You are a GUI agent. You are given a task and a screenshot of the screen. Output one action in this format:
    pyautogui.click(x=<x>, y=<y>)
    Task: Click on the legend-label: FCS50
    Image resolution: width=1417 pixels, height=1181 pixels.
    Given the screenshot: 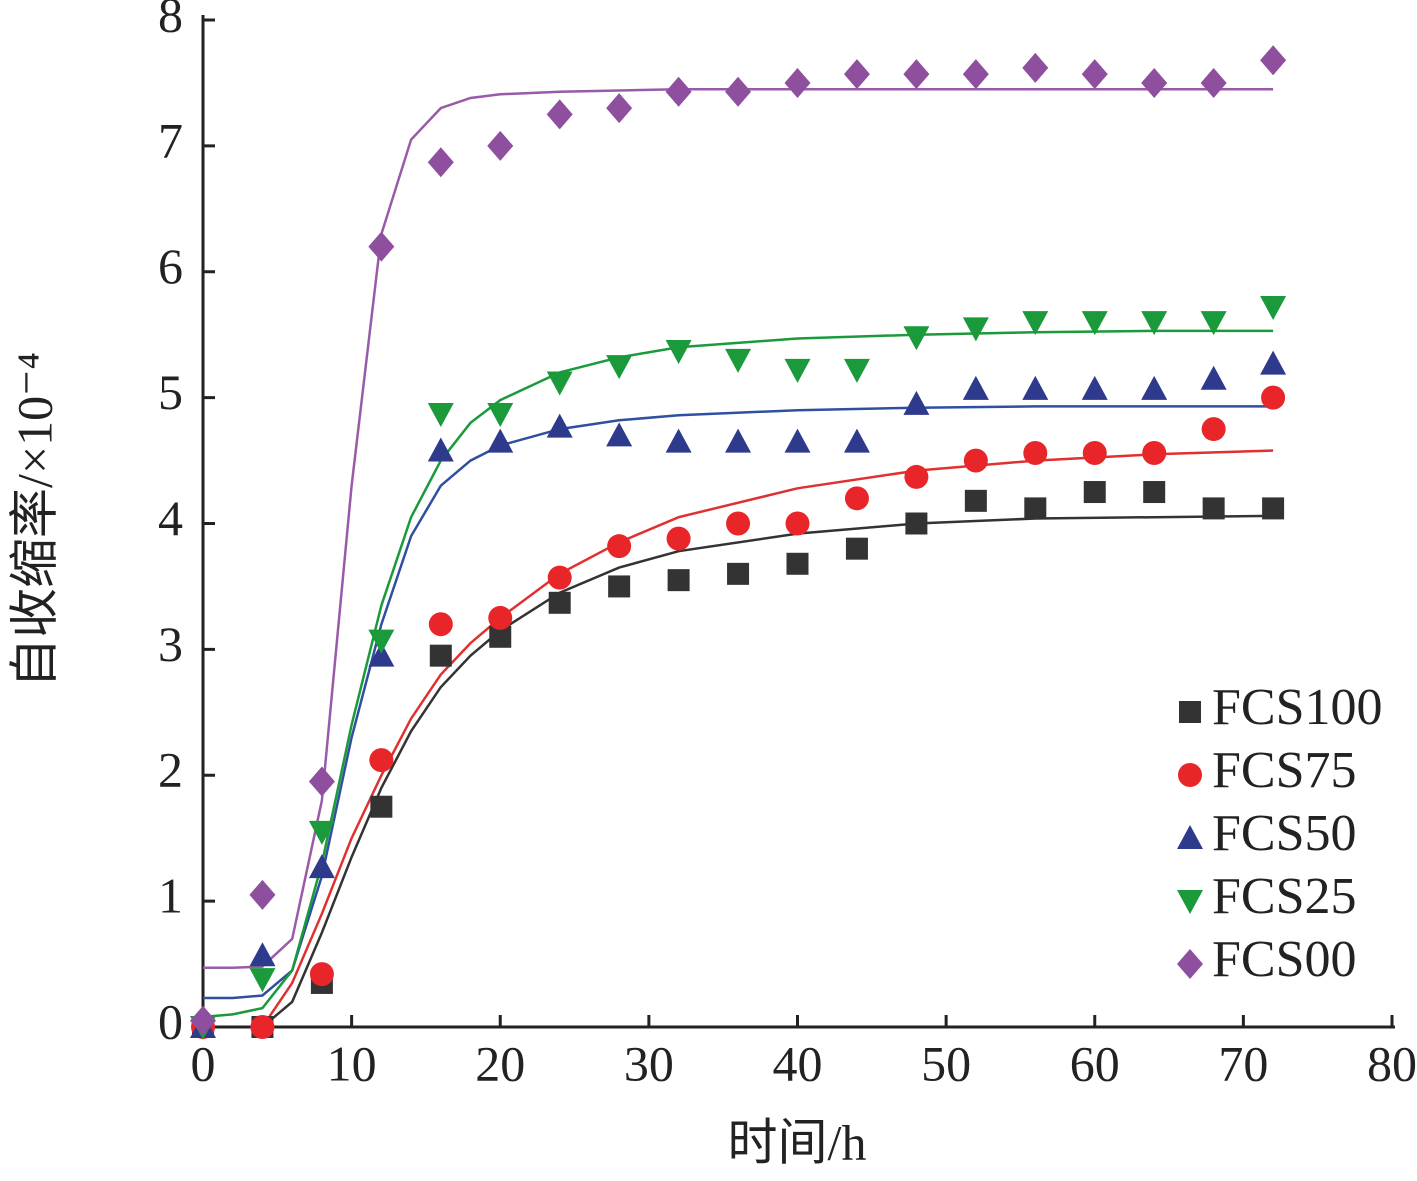 What is the action you would take?
    pyautogui.click(x=1284, y=833)
    